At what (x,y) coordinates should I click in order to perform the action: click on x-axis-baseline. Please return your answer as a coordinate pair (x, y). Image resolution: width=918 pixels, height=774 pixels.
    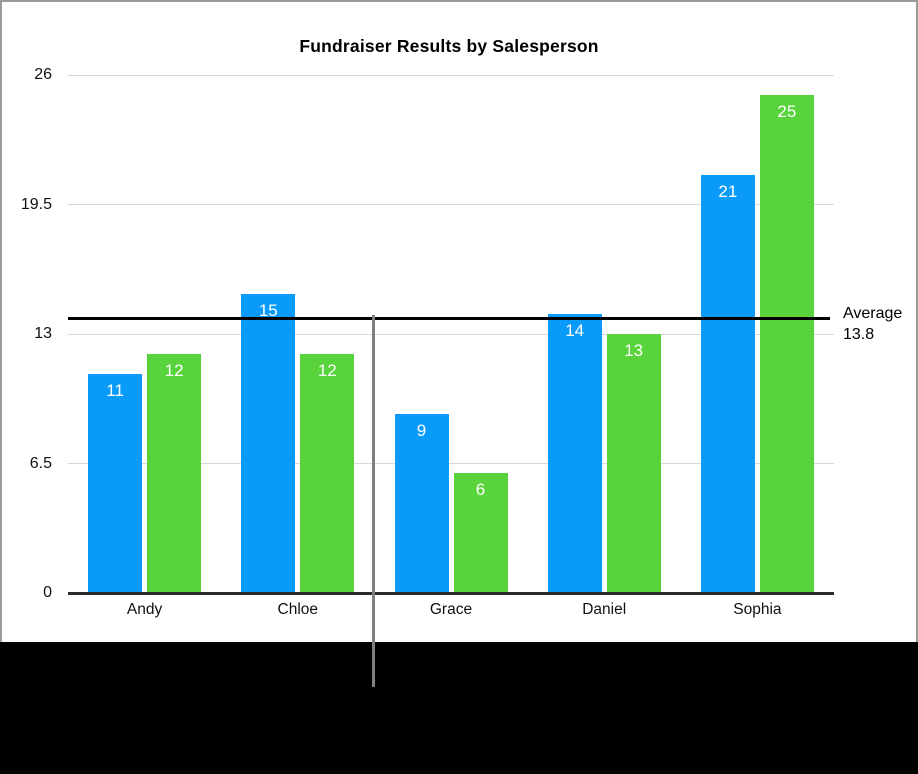
    Looking at the image, I should click on (451, 593).